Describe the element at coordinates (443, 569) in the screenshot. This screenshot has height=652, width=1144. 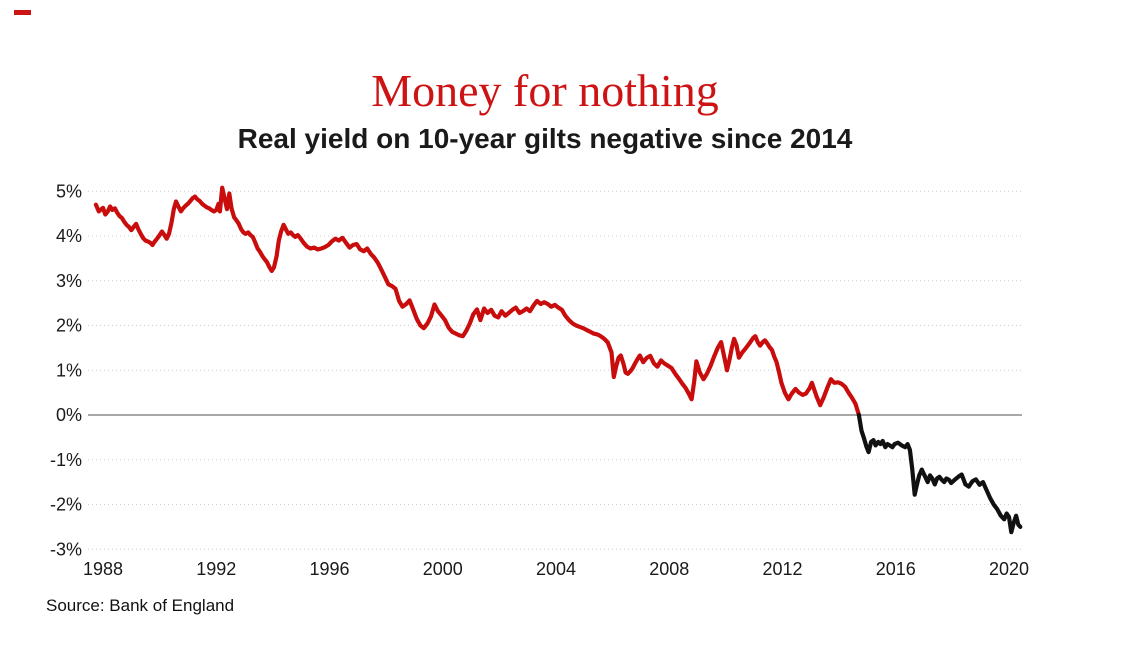
I see `x-tick-label: 2000` at that location.